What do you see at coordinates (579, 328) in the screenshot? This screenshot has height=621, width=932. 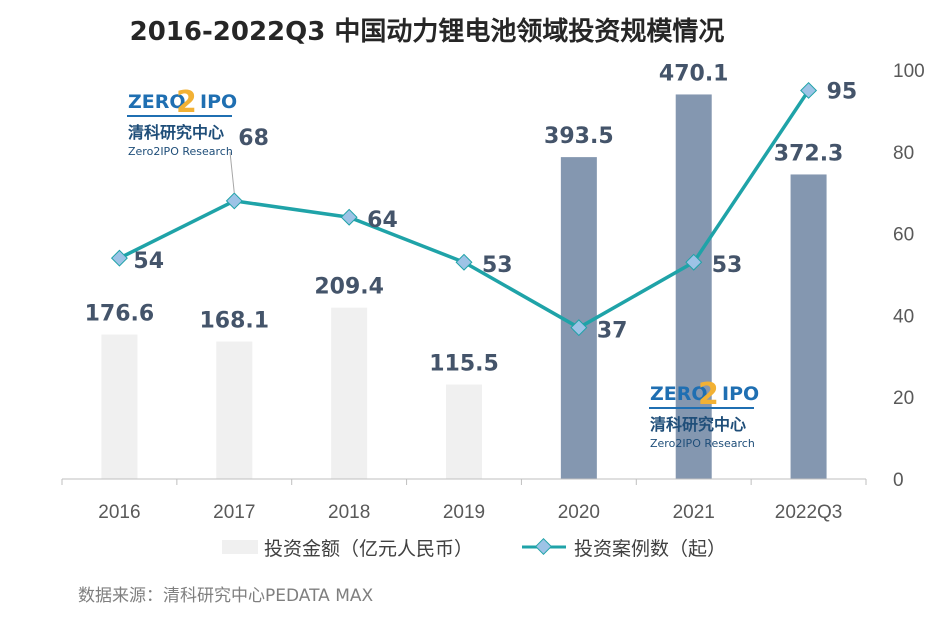 I see `line-point-2020` at bounding box center [579, 328].